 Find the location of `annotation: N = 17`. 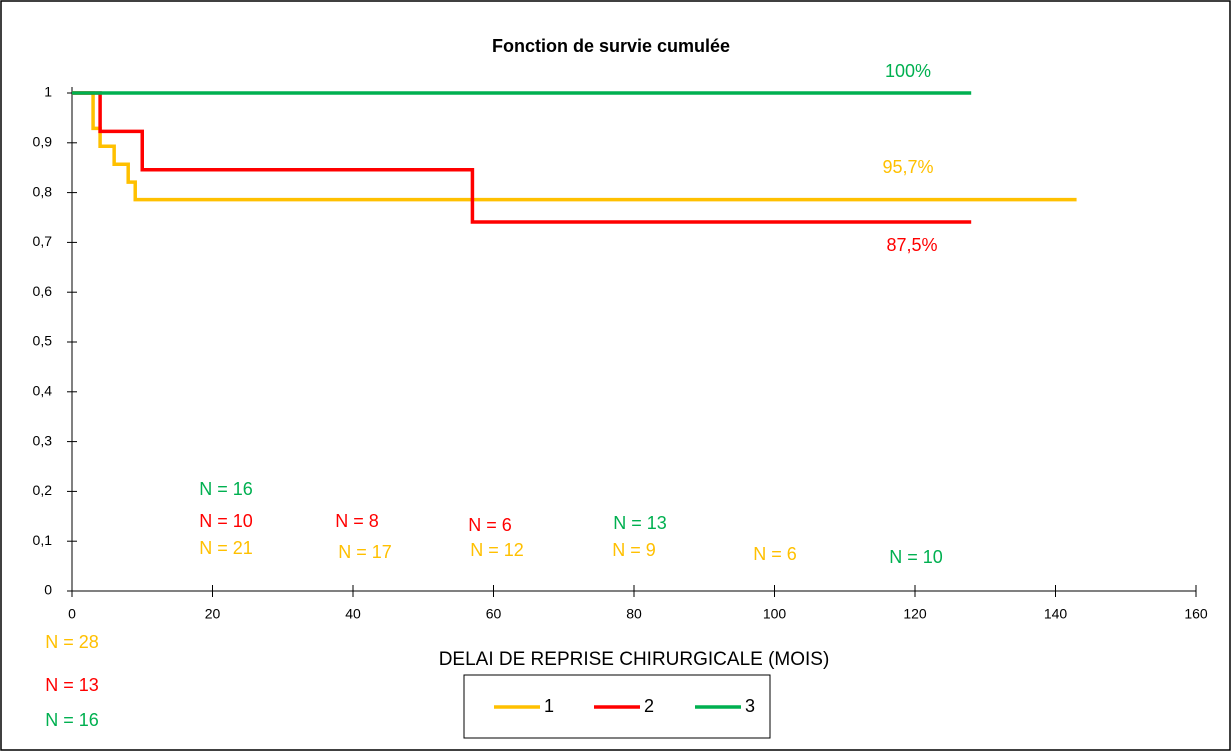

annotation: N = 17 is located at coordinates (365, 552).